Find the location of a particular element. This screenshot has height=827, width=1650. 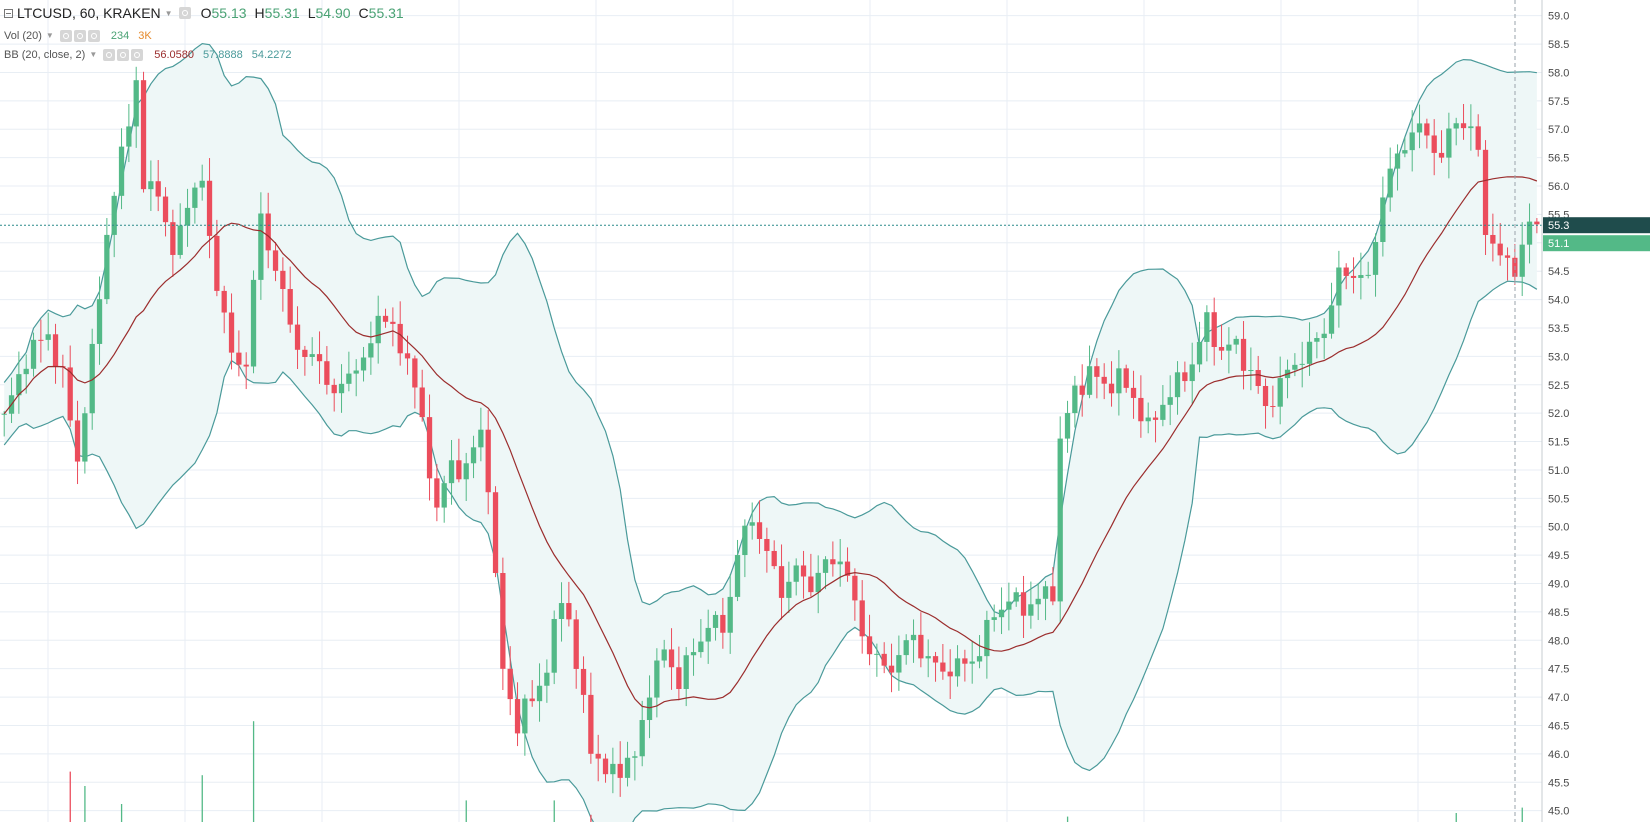

price-tick-label: 47.5 is located at coordinates (1558, 670).